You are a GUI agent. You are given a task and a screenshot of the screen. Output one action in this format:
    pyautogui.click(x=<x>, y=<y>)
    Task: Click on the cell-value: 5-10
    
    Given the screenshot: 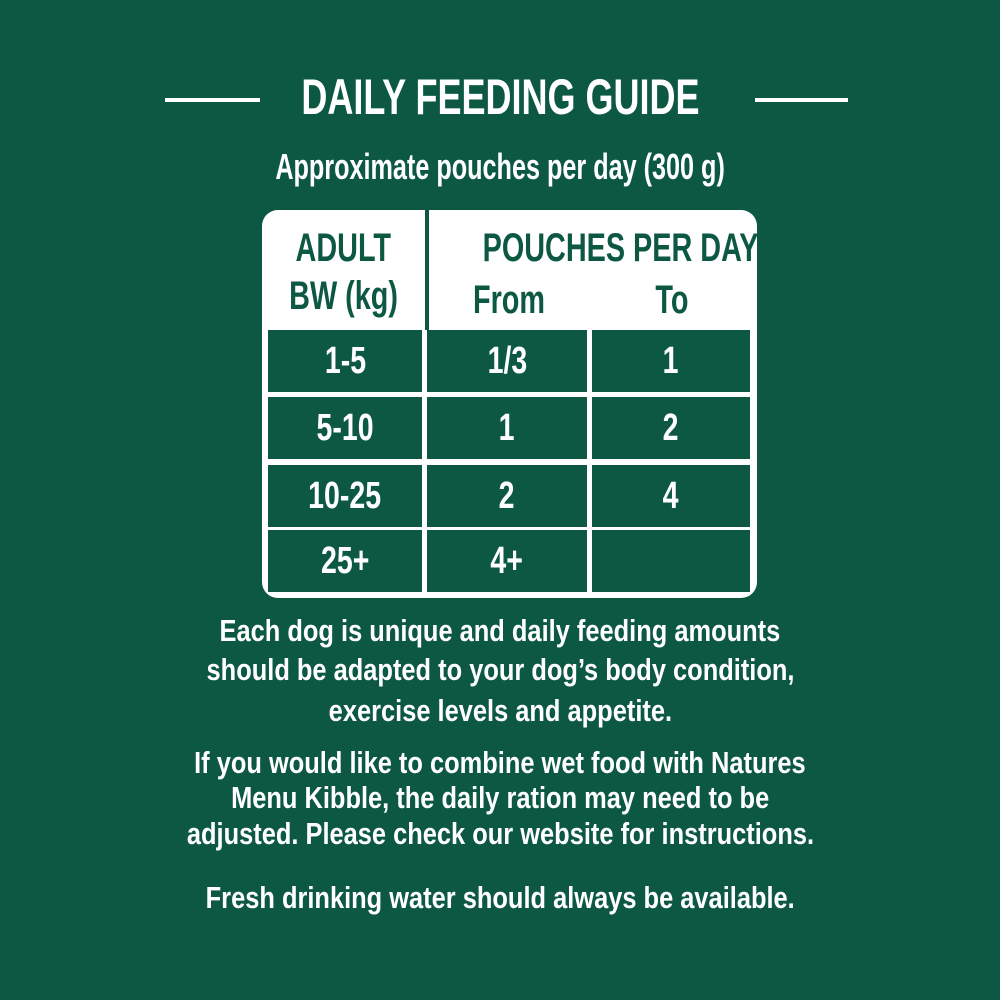 What is the action you would take?
    pyautogui.click(x=345, y=427)
    